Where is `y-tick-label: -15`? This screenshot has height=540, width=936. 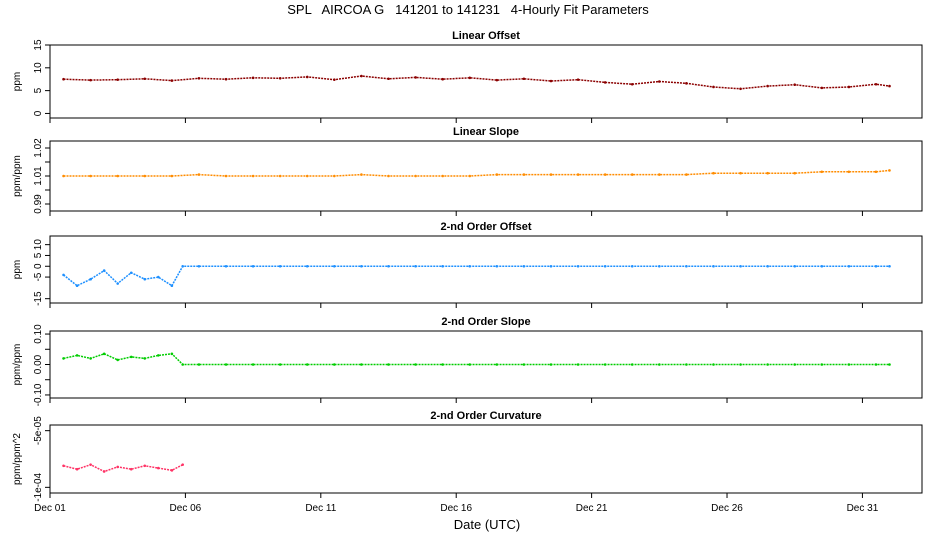 y-tick-label: -15 is located at coordinates (38, 298).